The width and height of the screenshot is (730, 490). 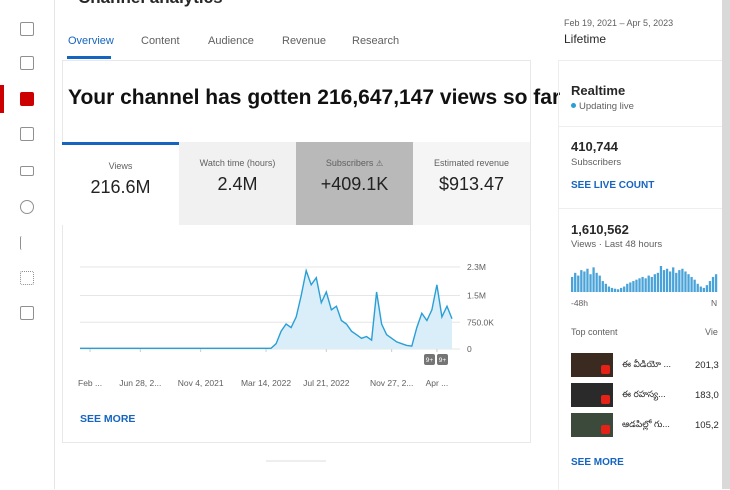 I want to click on annotation-badge, so click(x=429, y=359).